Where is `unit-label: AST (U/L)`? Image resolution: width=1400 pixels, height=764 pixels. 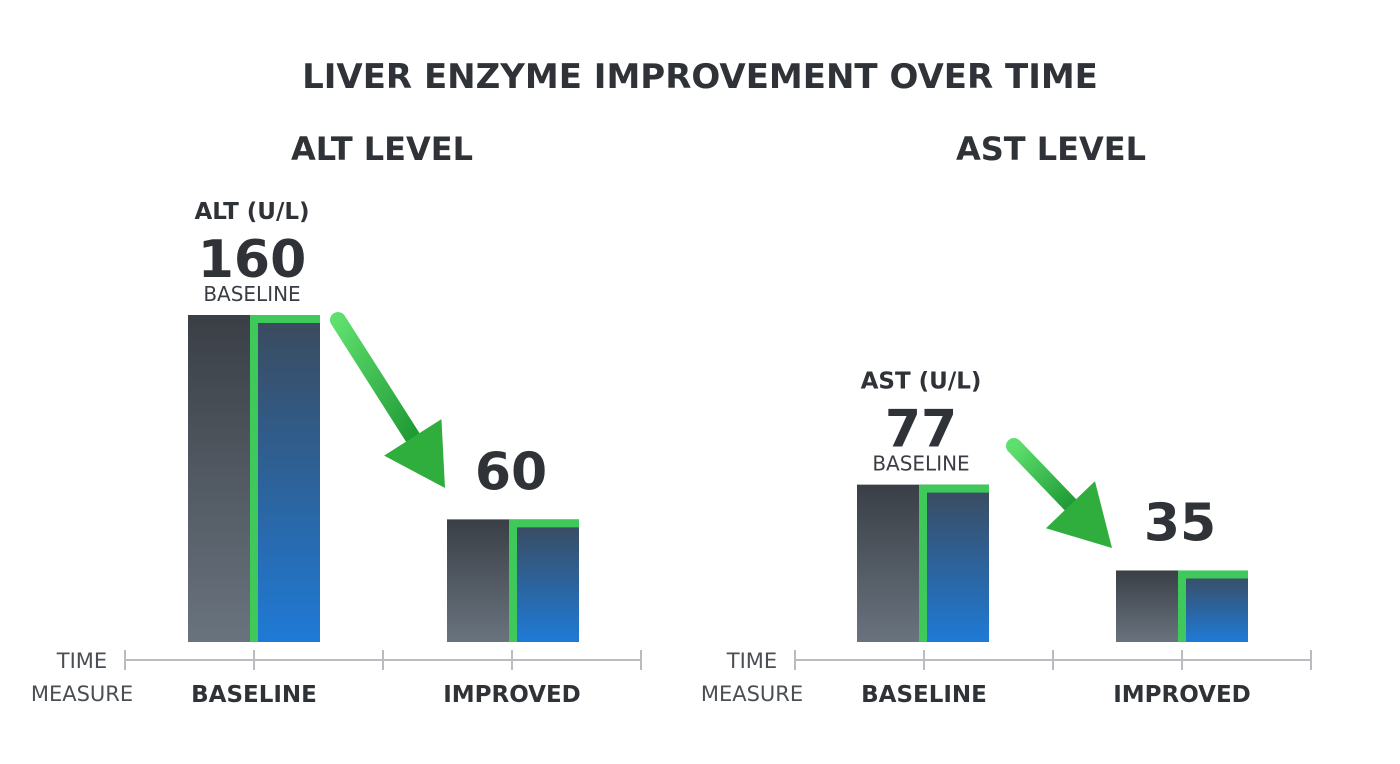
unit-label: AST (U/L) is located at coordinates (921, 382).